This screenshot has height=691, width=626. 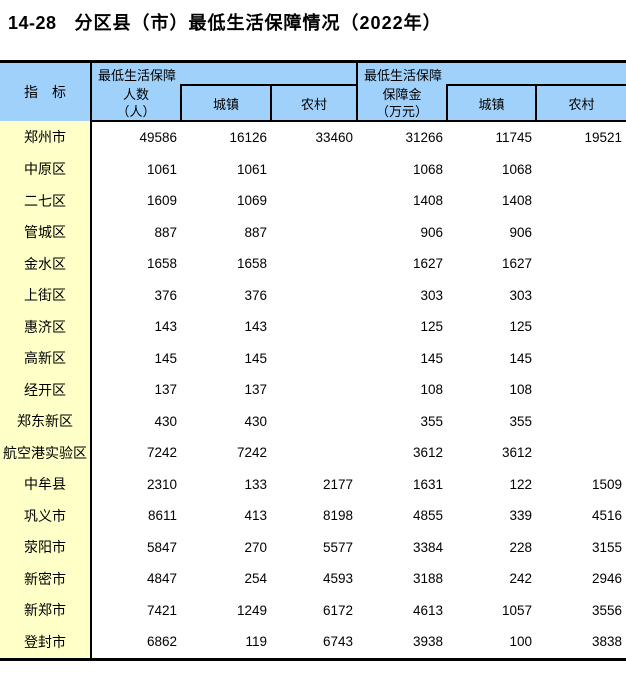 I want to click on value-cell: 3938, so click(x=427, y=642).